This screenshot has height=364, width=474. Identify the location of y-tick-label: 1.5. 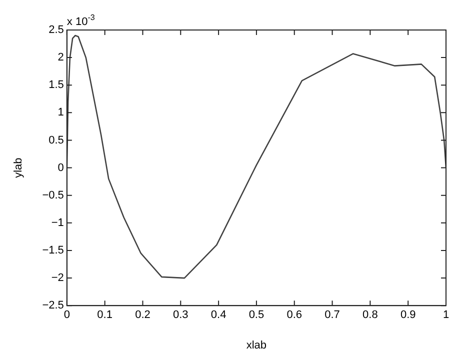
(56, 85).